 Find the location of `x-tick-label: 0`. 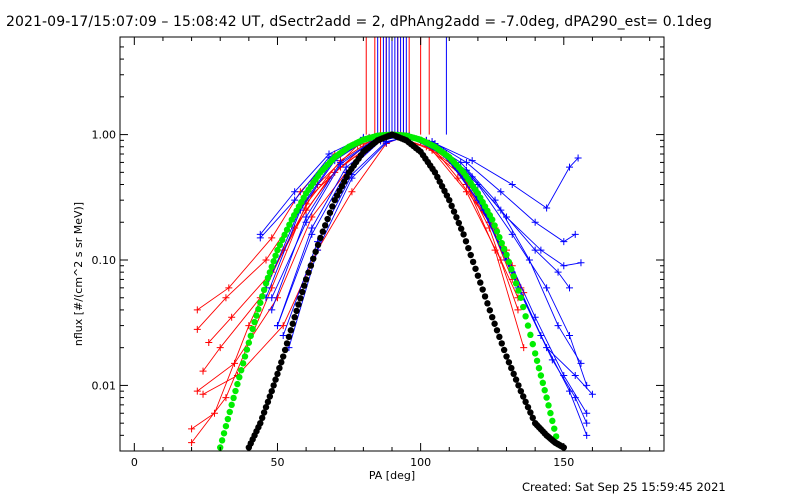

x-tick-label: 0 is located at coordinates (134, 462).